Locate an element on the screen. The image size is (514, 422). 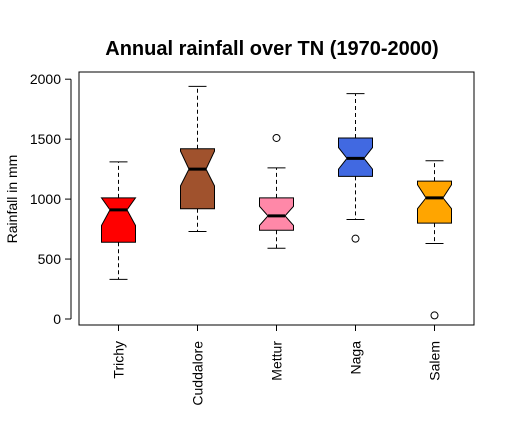
box-trichy is located at coordinates (118, 220).